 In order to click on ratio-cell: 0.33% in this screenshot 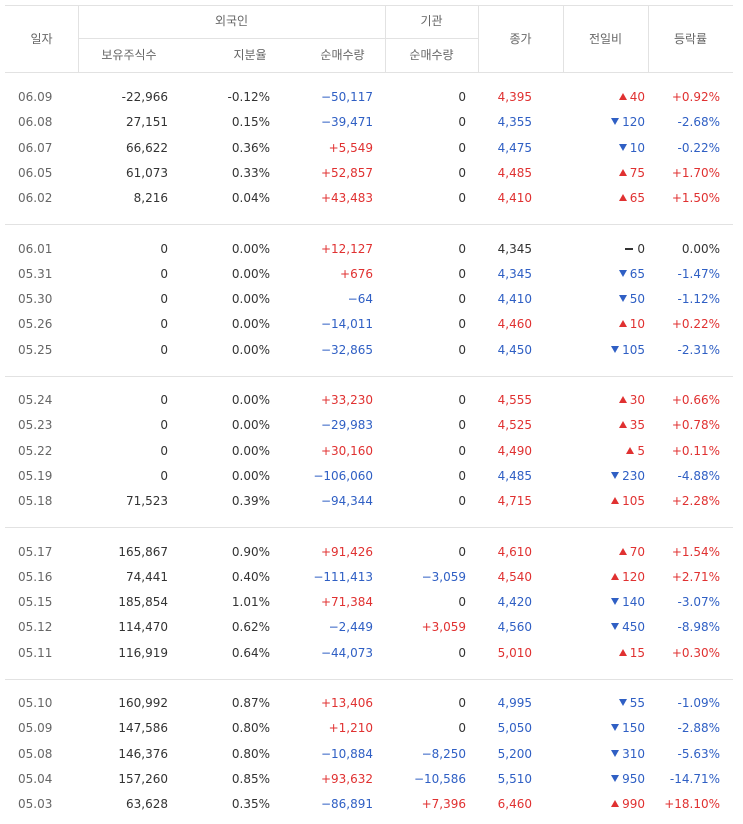, I will do `click(251, 173)`.